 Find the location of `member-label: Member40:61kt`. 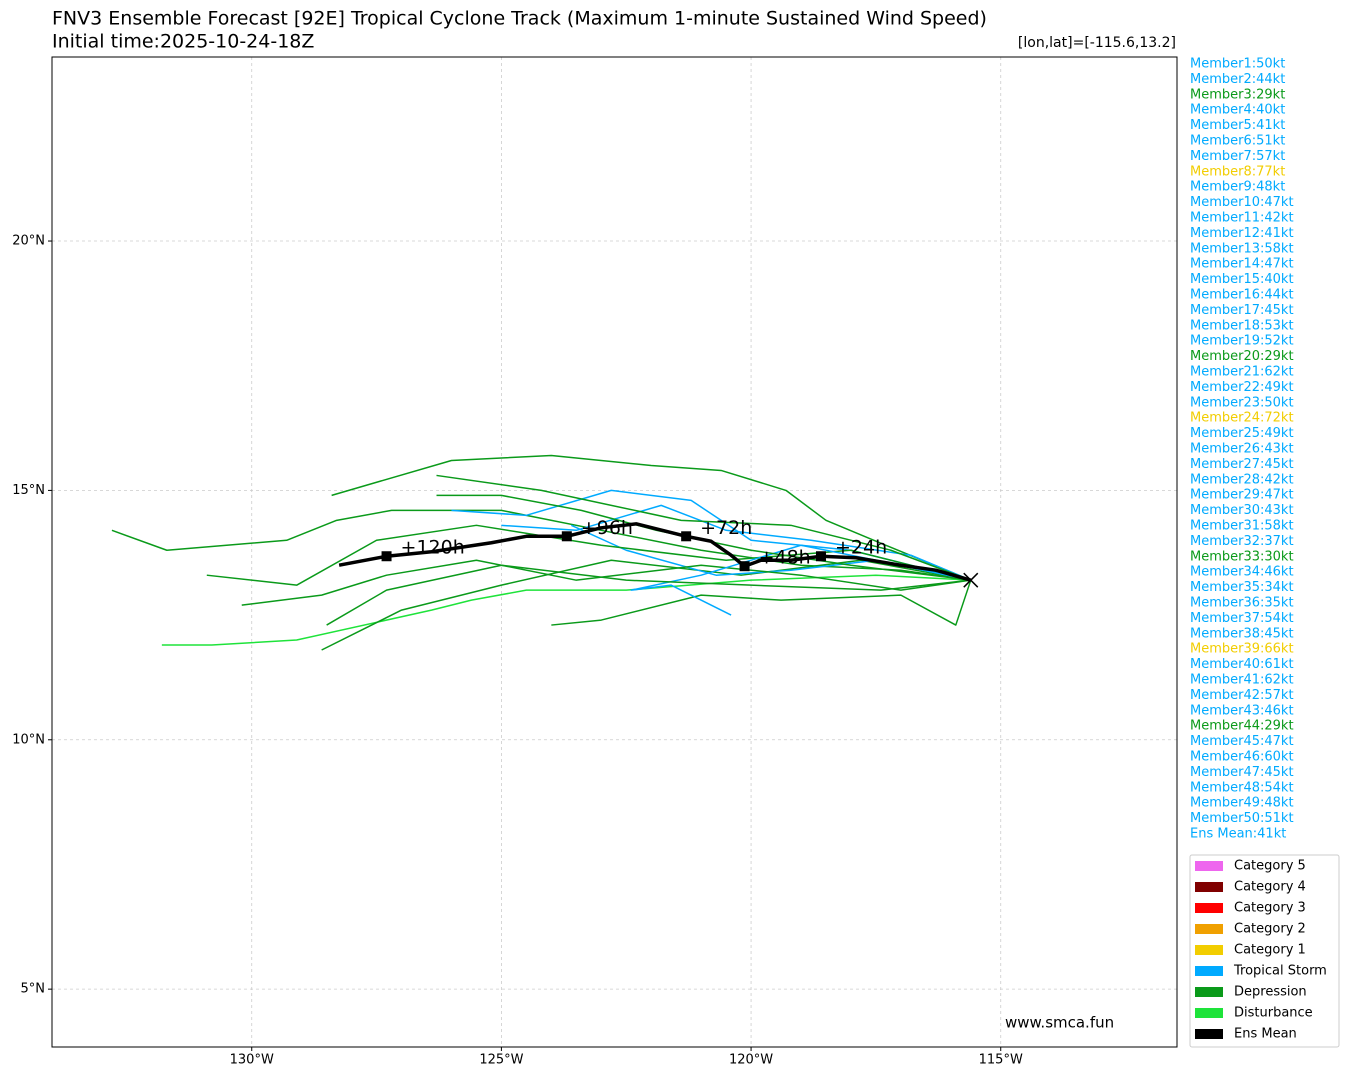

member-label: Member40:61kt is located at coordinates (1242, 664).